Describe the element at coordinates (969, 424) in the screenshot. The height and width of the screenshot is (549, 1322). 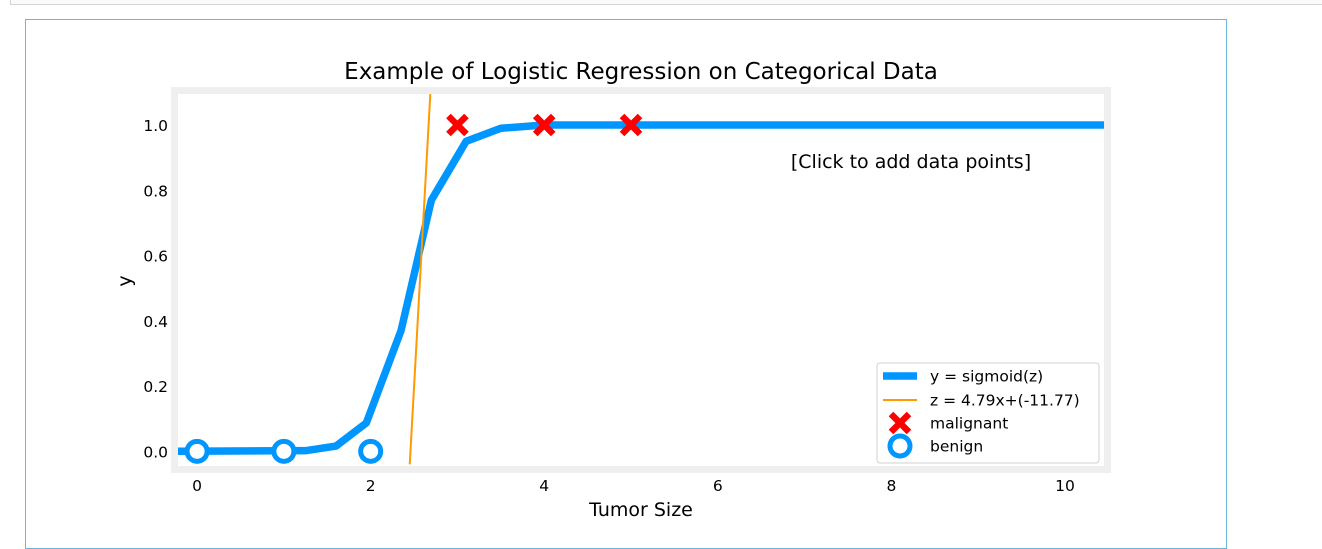
I see `legend-label: malignant` at that location.